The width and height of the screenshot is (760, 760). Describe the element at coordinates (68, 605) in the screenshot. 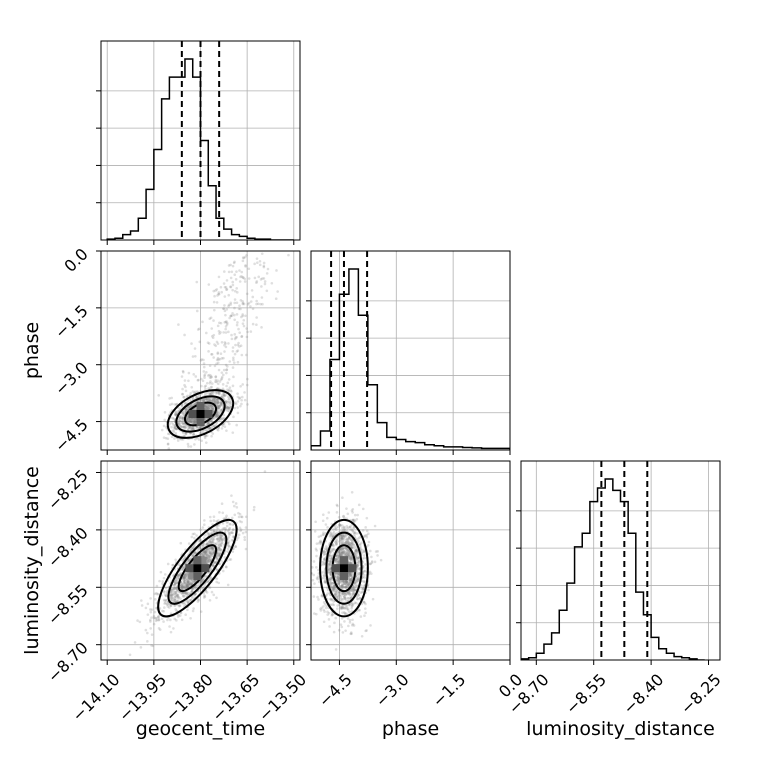

I see `y-tick-label: −8.55` at that location.